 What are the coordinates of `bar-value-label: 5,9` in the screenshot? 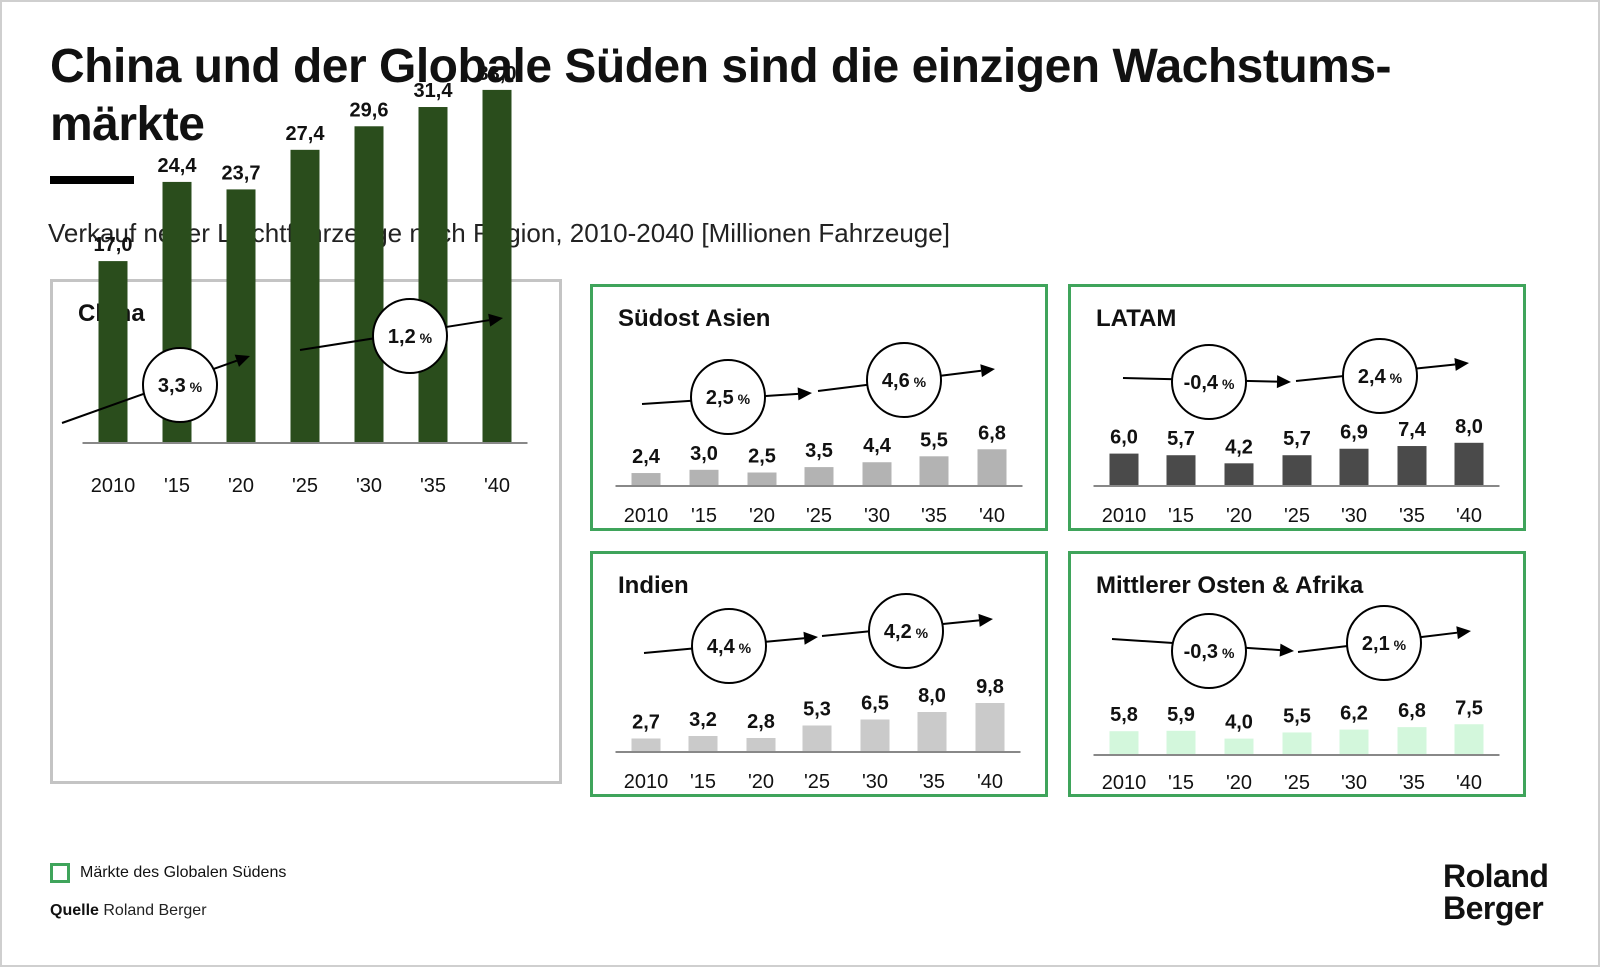 It's located at (1181, 715).